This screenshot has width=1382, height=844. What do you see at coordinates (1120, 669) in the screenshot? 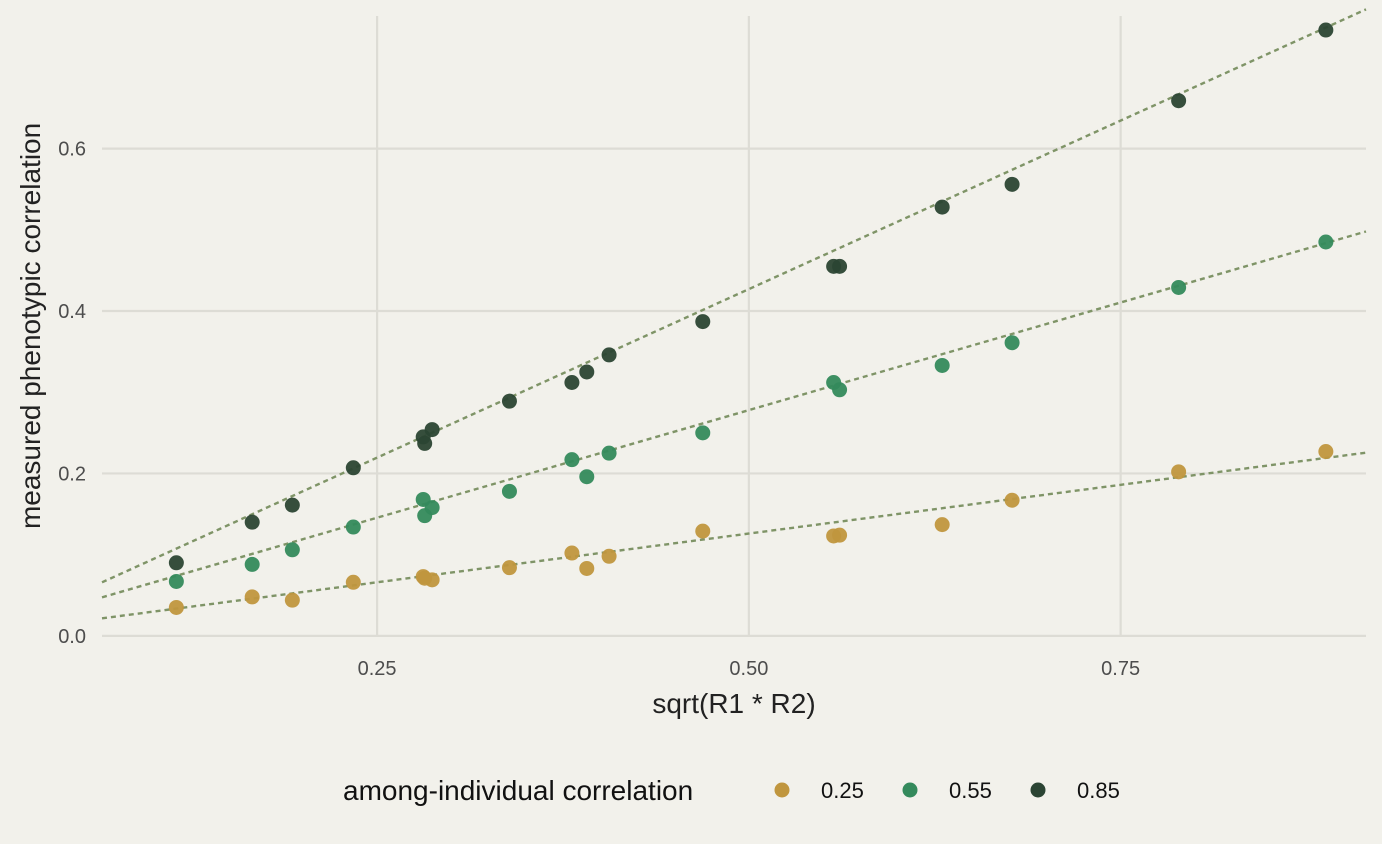
I see `x-tick-label: 0.75` at bounding box center [1120, 669].